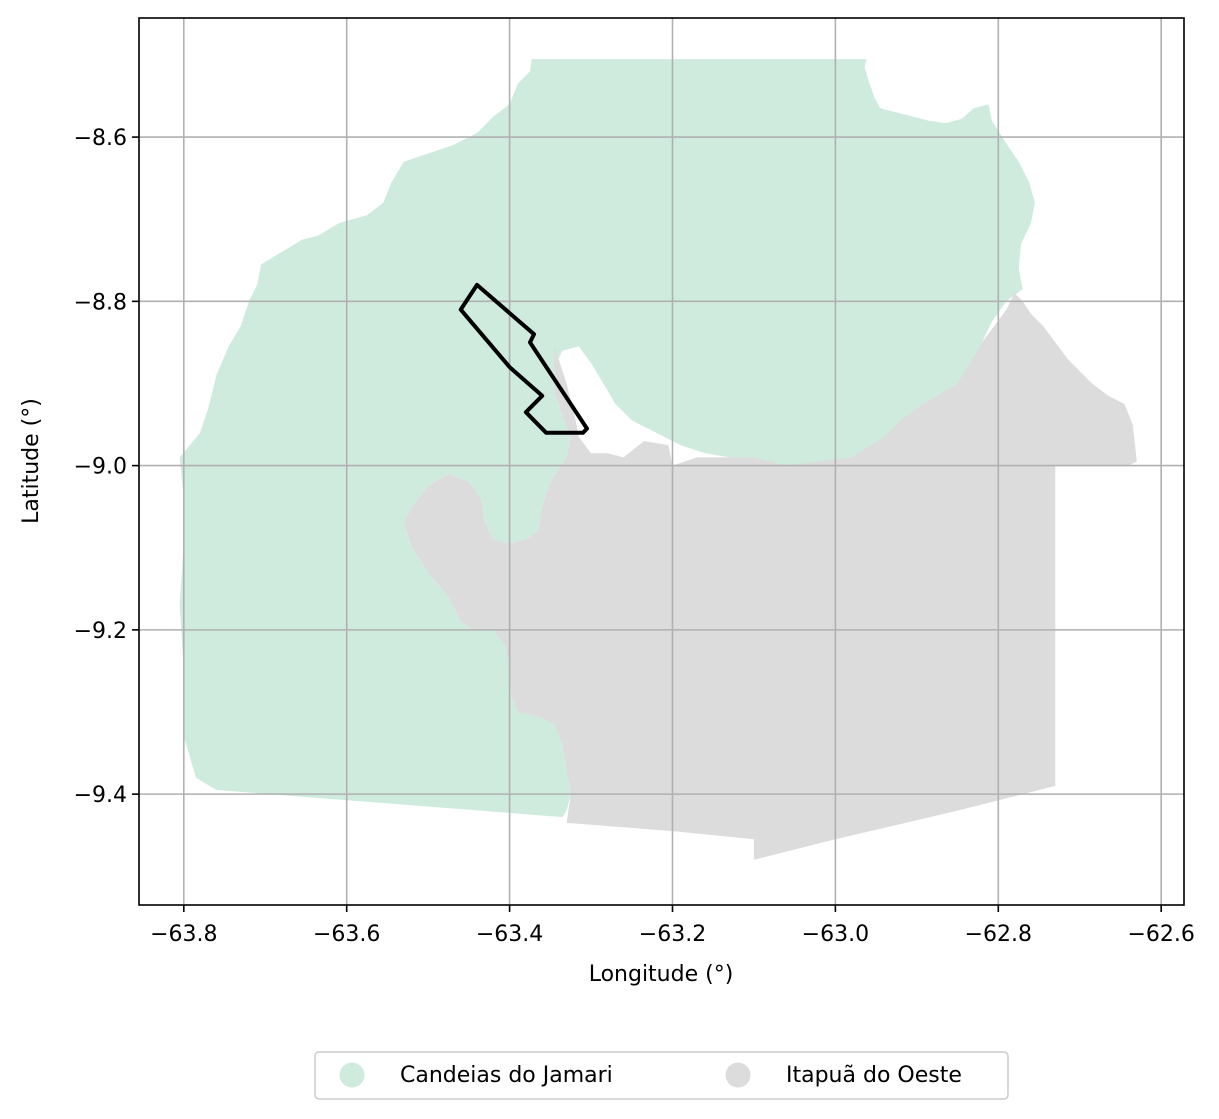  Describe the element at coordinates (100, 795) in the screenshot. I see `y-tick-label: −9.4` at that location.